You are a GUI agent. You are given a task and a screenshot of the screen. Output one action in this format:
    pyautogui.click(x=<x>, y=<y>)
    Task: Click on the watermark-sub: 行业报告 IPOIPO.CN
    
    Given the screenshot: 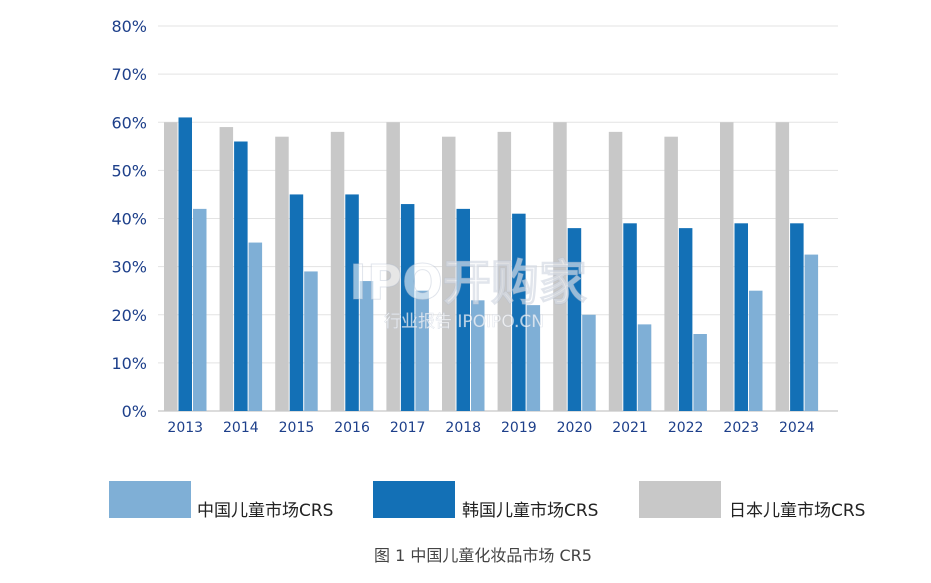 What is the action you would take?
    pyautogui.click(x=464, y=322)
    